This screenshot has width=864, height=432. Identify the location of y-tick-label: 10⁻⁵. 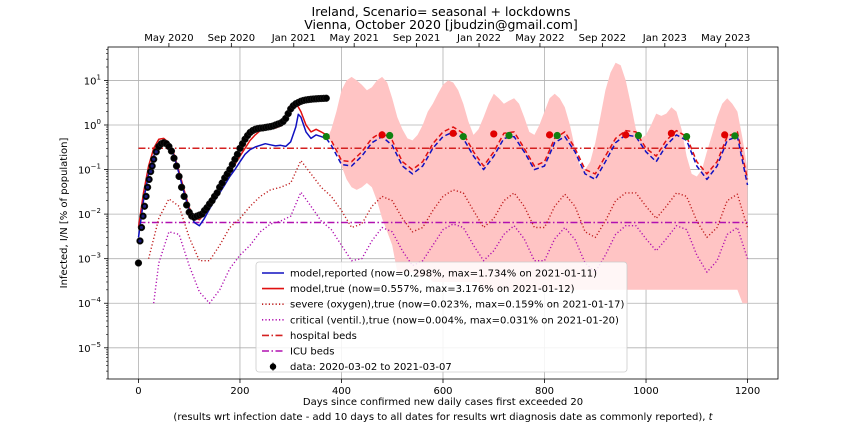
(89, 348).